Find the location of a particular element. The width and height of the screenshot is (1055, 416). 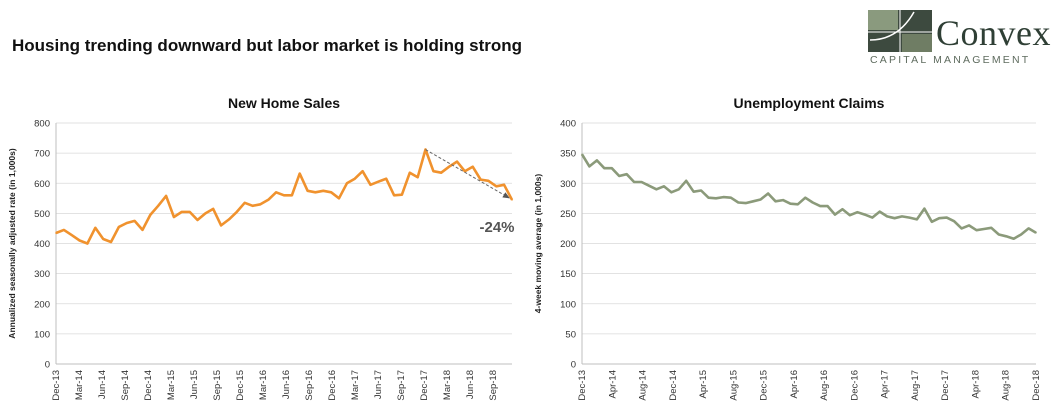

x-tick-label: Sep-17 is located at coordinates (401, 385).